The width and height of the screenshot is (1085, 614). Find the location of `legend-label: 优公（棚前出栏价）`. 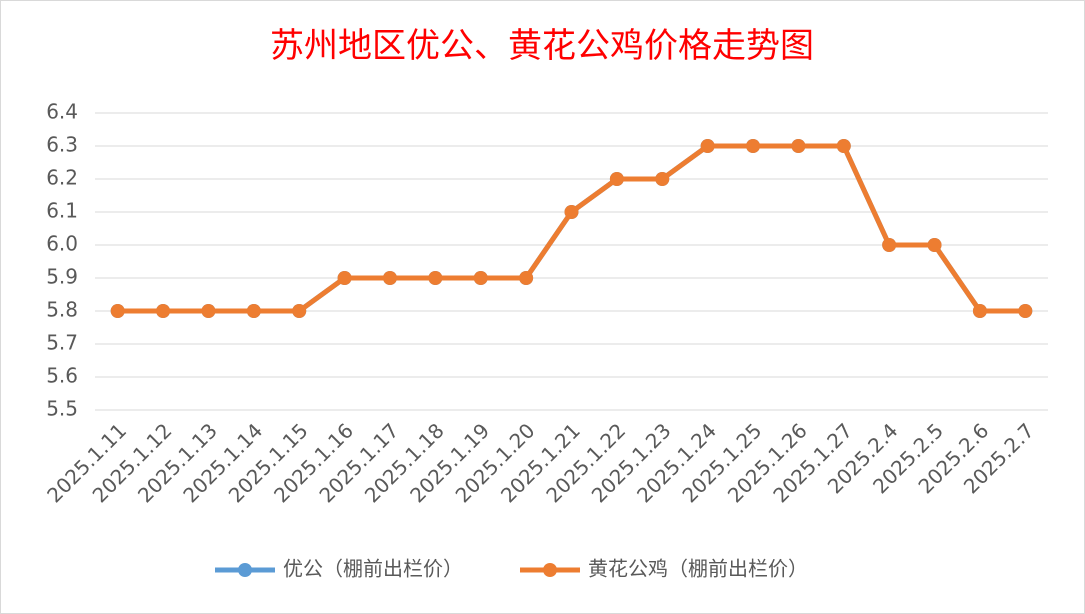

legend-label: 优公（棚前出栏价） is located at coordinates (373, 569).